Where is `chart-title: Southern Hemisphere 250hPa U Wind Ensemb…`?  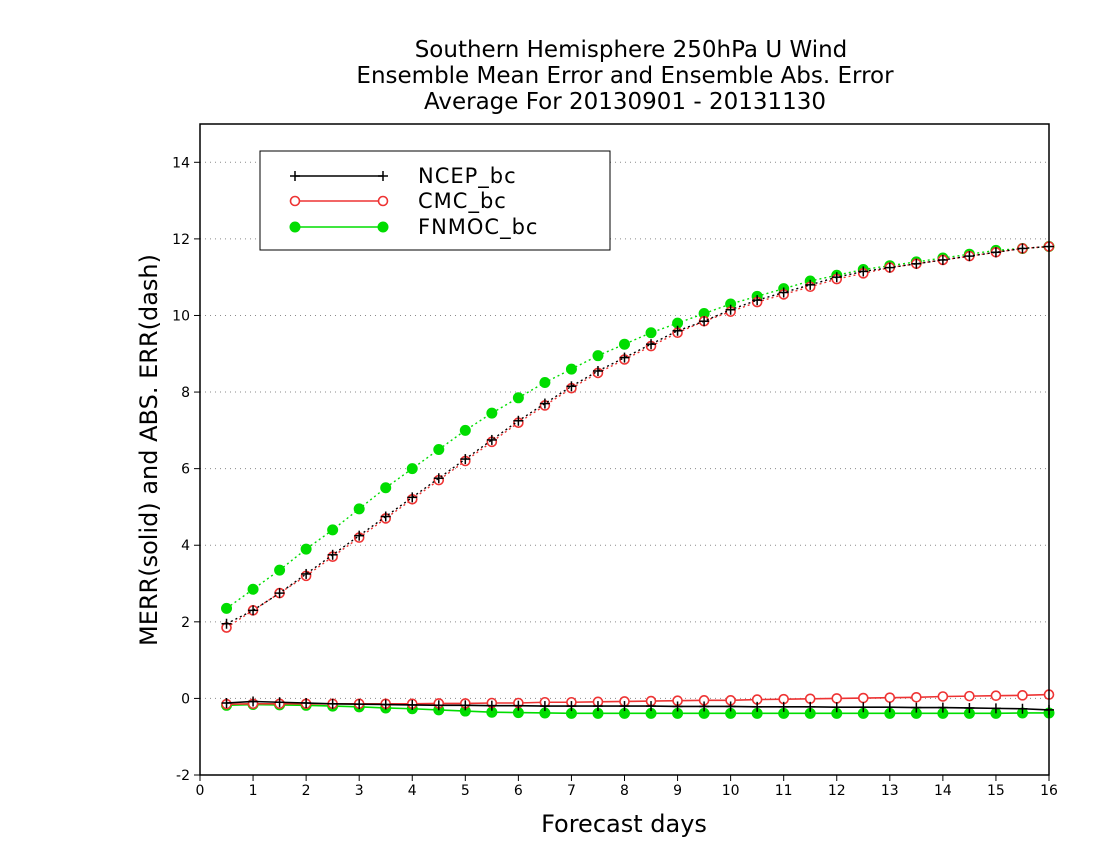
chart-title: Southern Hemisphere 250hPa U Wind Ensemb… is located at coordinates (625, 76).